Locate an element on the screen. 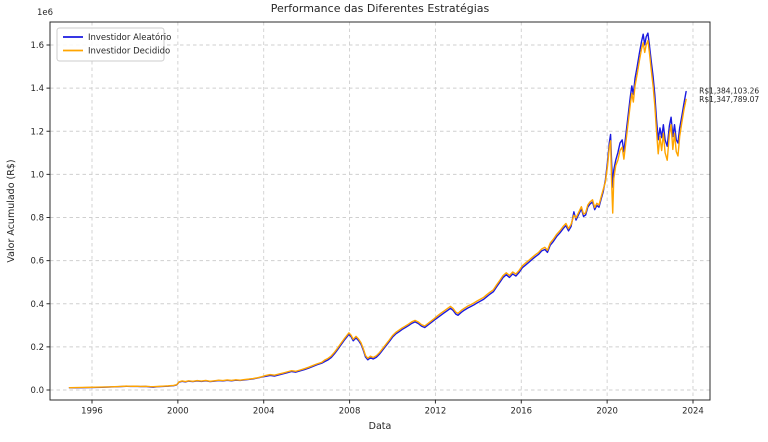 This screenshot has height=442, width=768. x-axis-label: Data is located at coordinates (380, 426).